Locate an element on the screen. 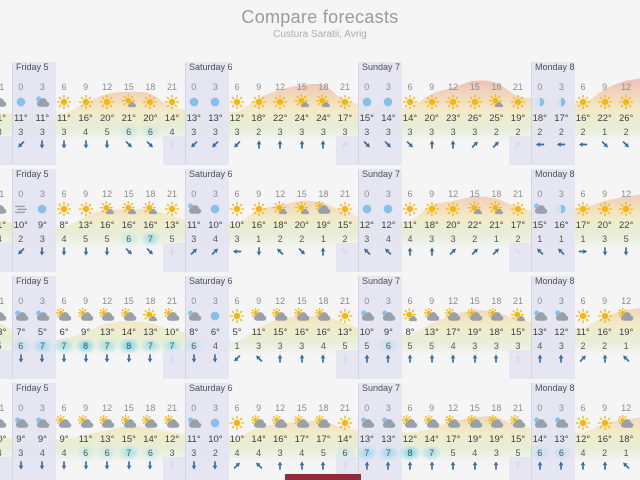 Image resolution: width=640 pixels, height=480 pixels. wind-speed-value: 3 is located at coordinates (21, 132).